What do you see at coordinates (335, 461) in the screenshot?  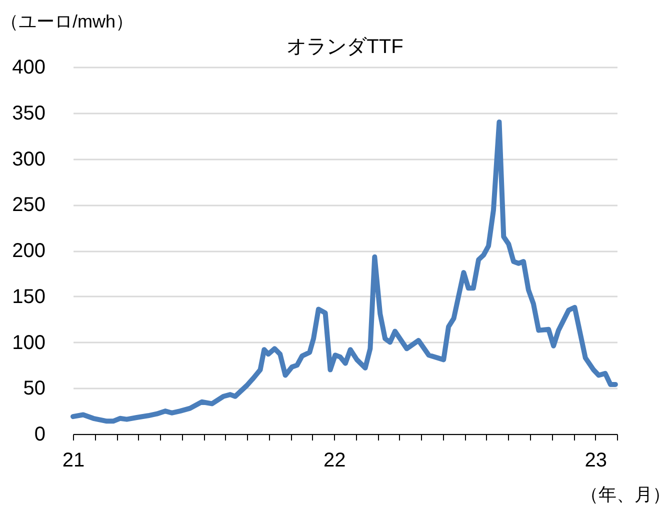 I see `x-tick-label: 22` at bounding box center [335, 461].